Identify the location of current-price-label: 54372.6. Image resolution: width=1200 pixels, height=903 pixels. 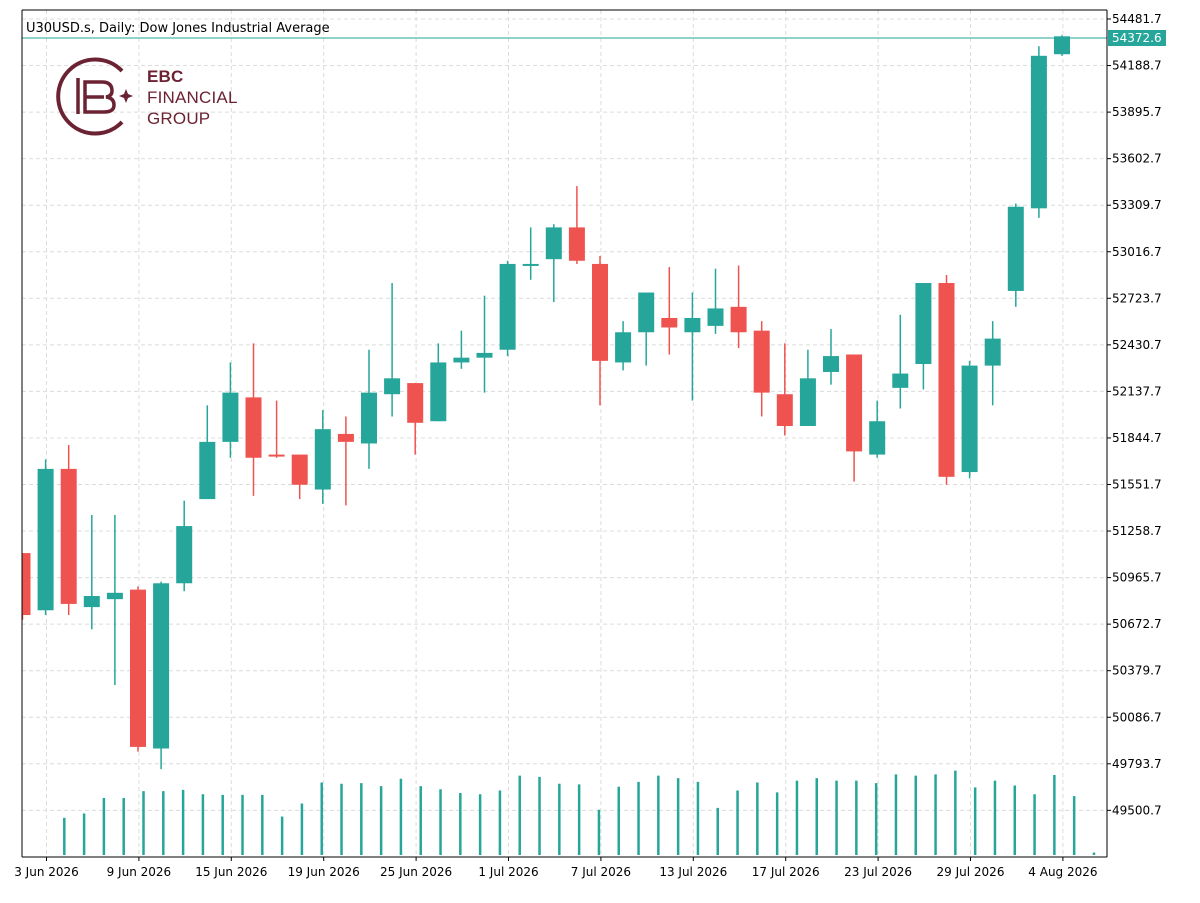
(1137, 38).